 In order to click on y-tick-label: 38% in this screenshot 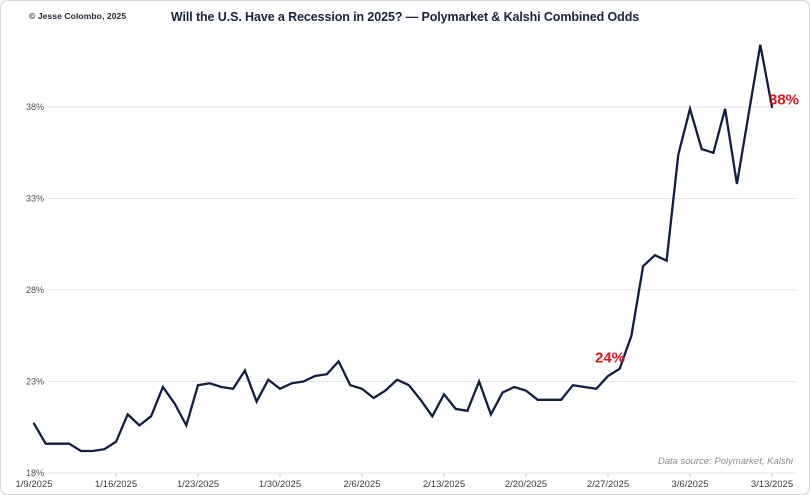, I will do `click(35, 107)`.